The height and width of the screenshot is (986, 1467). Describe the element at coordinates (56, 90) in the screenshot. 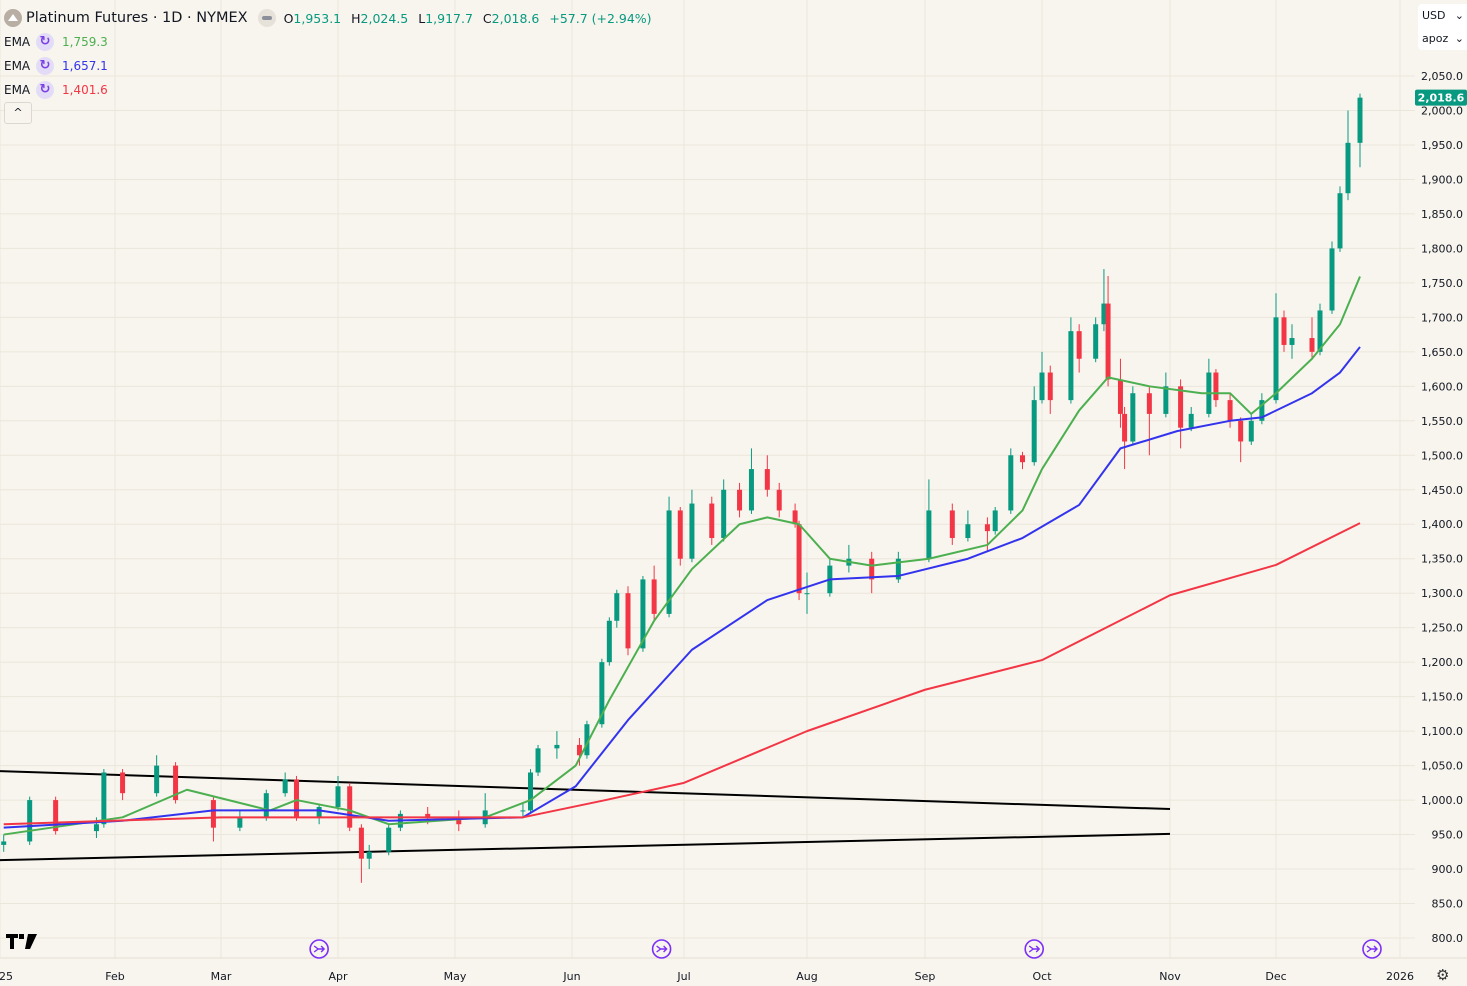

I see `indicator-ema-3: EMA ↻ 1,401.6` at that location.